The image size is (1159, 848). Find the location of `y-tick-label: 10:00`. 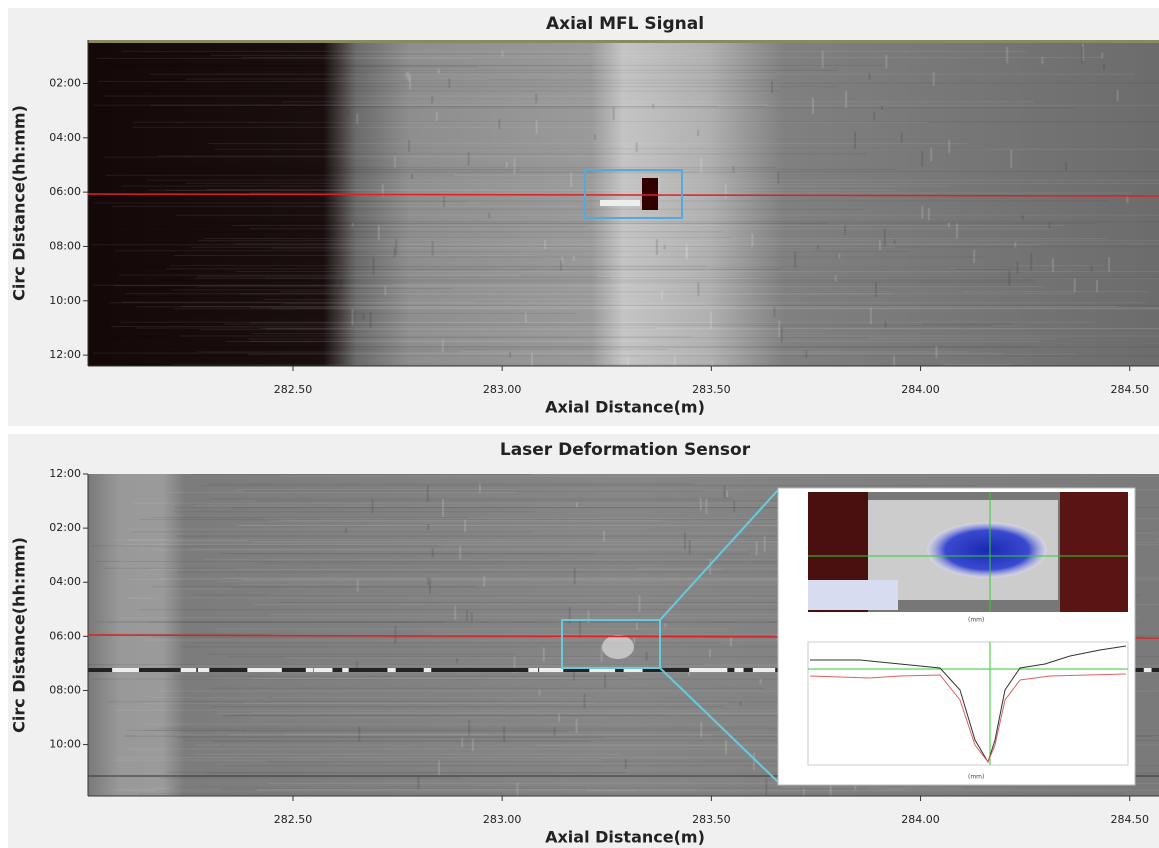

y-tick-label: 10:00 is located at coordinates (65, 744).